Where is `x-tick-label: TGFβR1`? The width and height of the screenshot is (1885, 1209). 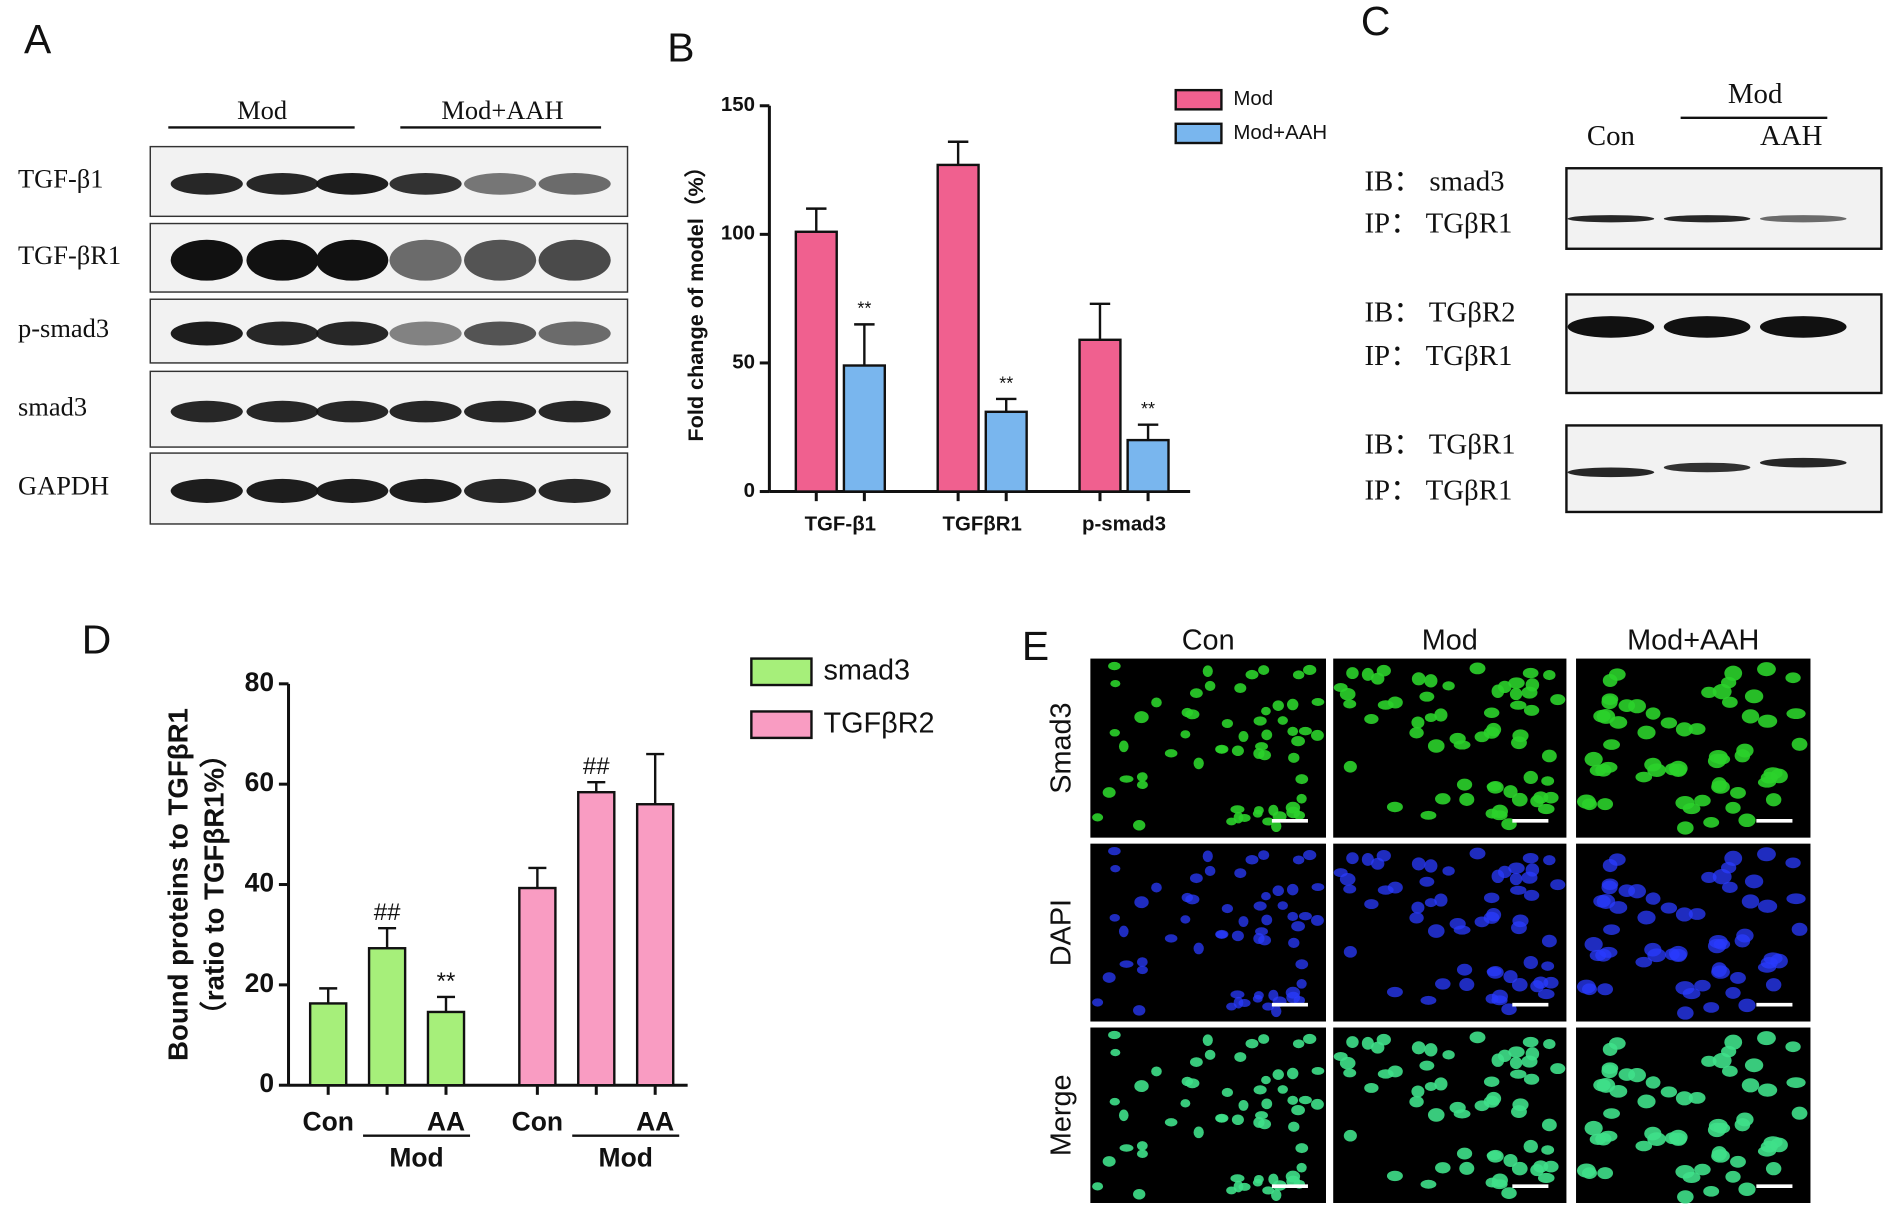 x-tick-label: TGFβR1 is located at coordinates (981, 525).